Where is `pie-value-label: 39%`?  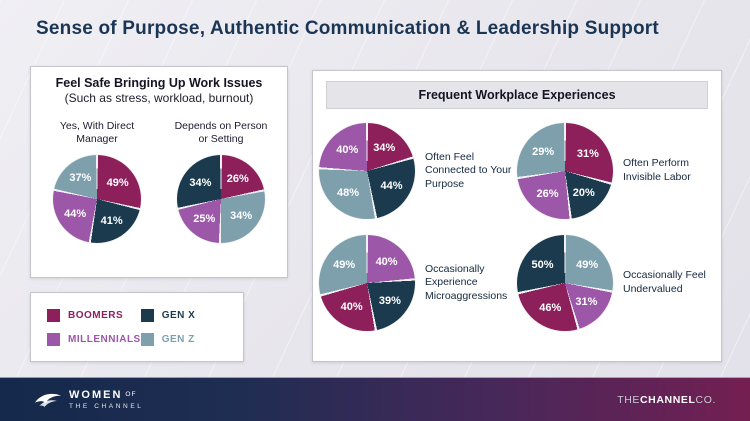 pie-value-label: 39% is located at coordinates (389, 300).